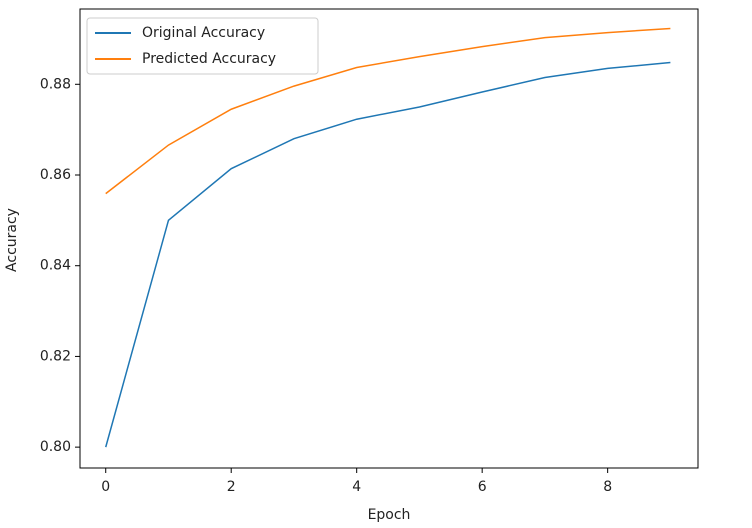  I want to click on x-tick-label: 6, so click(482, 487).